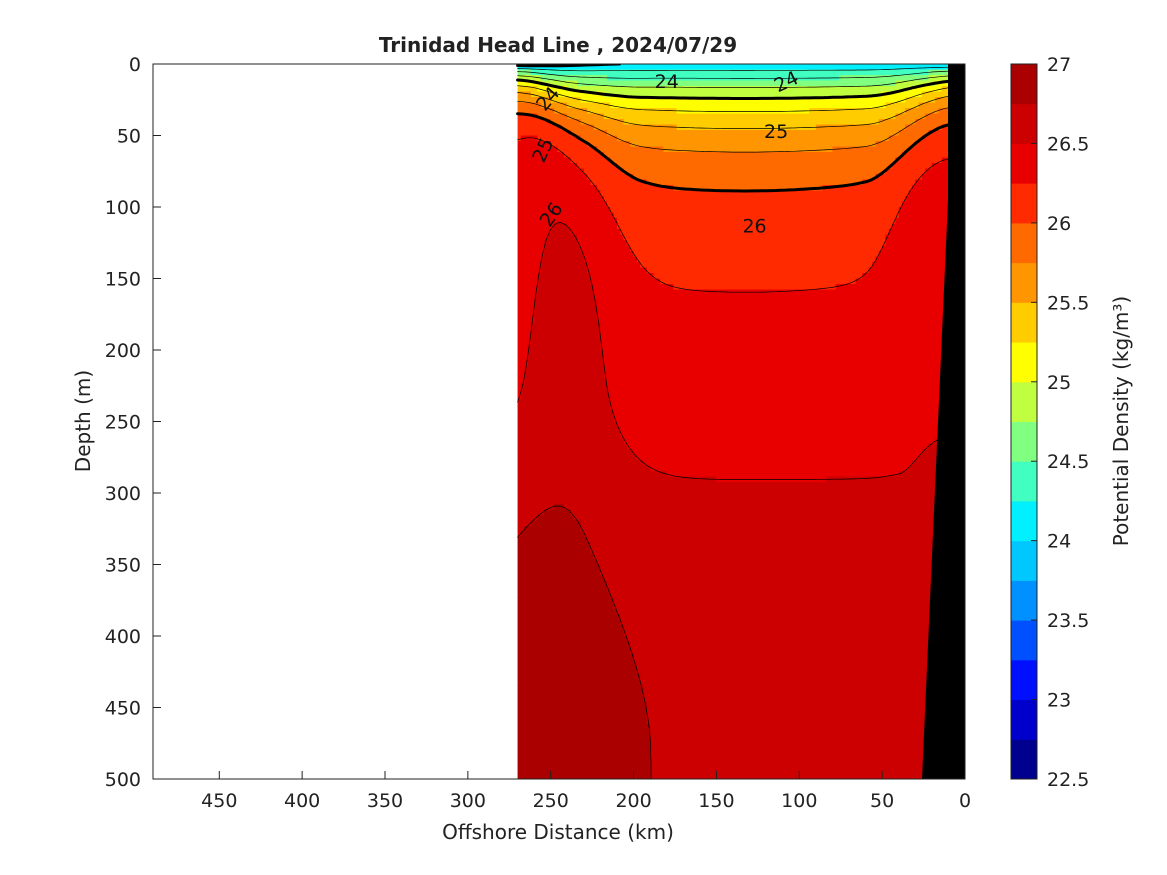 The width and height of the screenshot is (1167, 875). What do you see at coordinates (123, 637) in the screenshot?
I see `y-tick-label: 400` at bounding box center [123, 637].